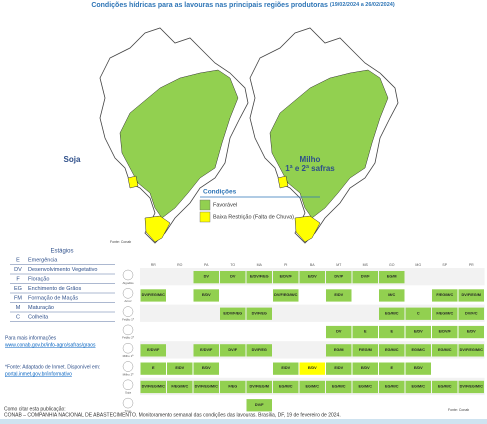  Describe the element at coordinates (38, 317) in the screenshot. I see `stage-name: Colheita` at that location.